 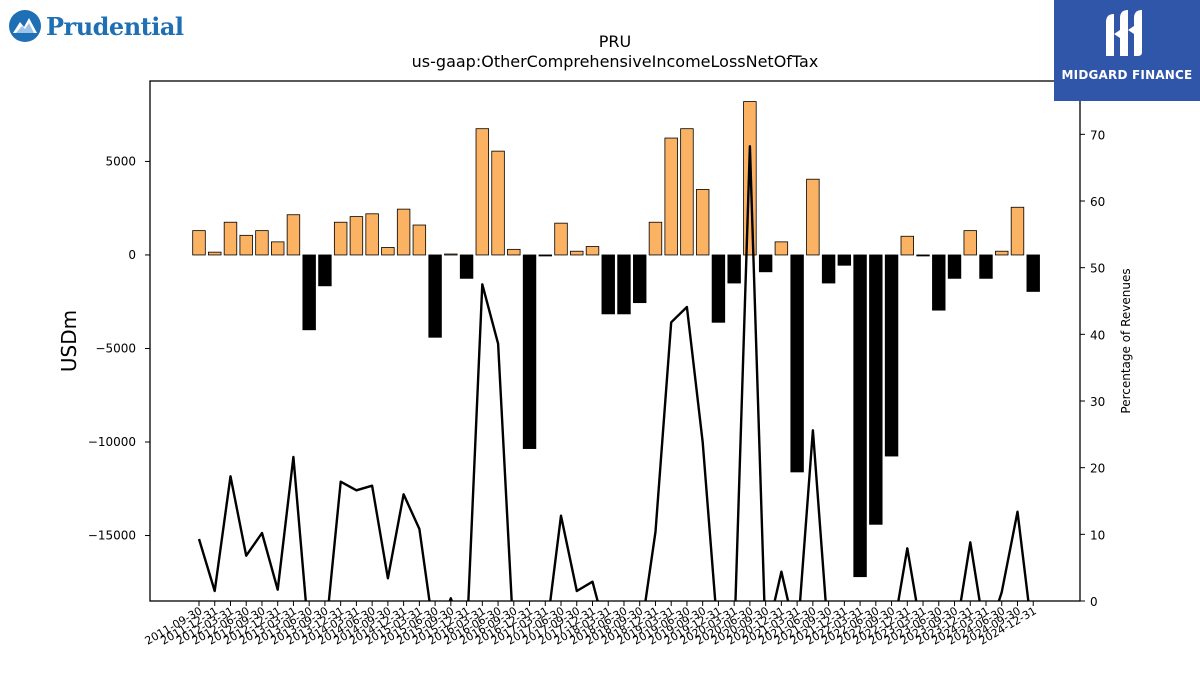 I want to click on y2-tick-label: 70, so click(x=1097, y=135).